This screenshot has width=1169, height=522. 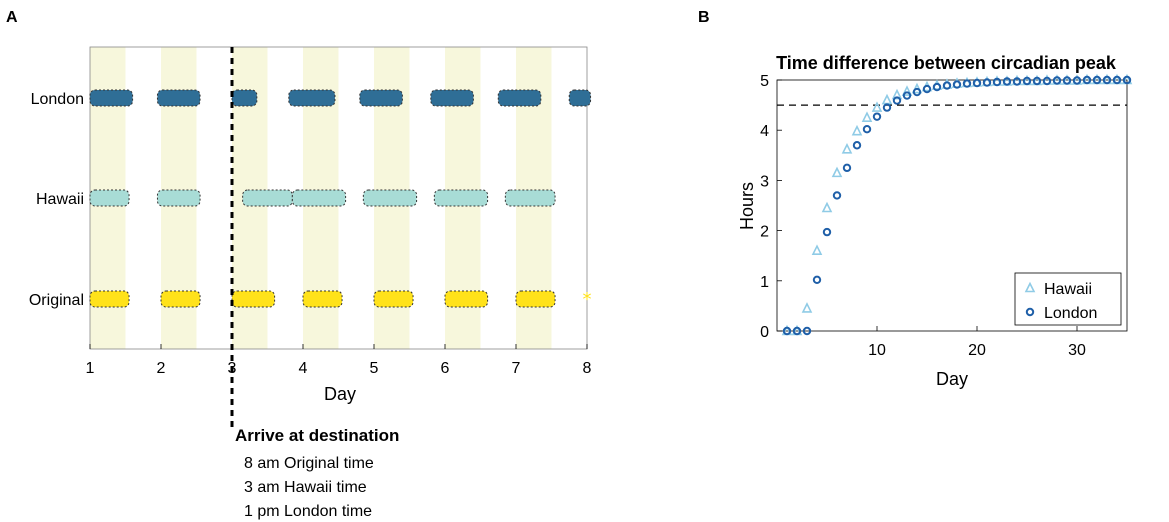 What do you see at coordinates (374, 368) in the screenshot?
I see `x-tick-label: 5` at bounding box center [374, 368].